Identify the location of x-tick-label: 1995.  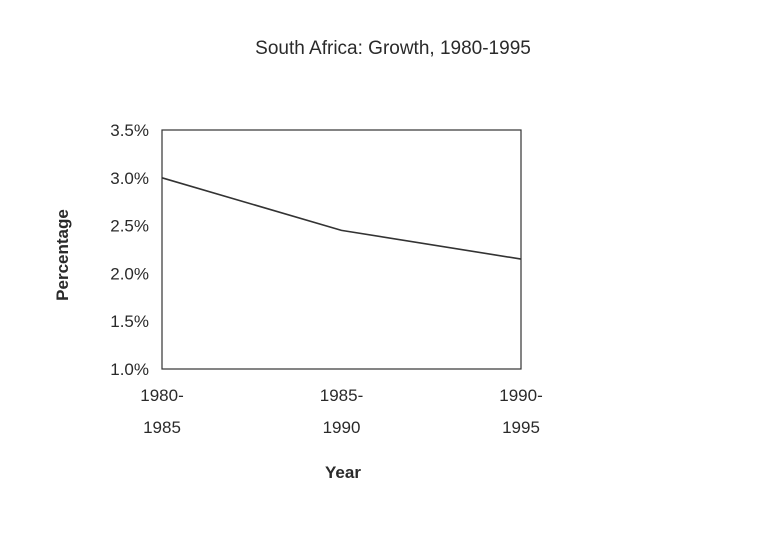
(521, 427).